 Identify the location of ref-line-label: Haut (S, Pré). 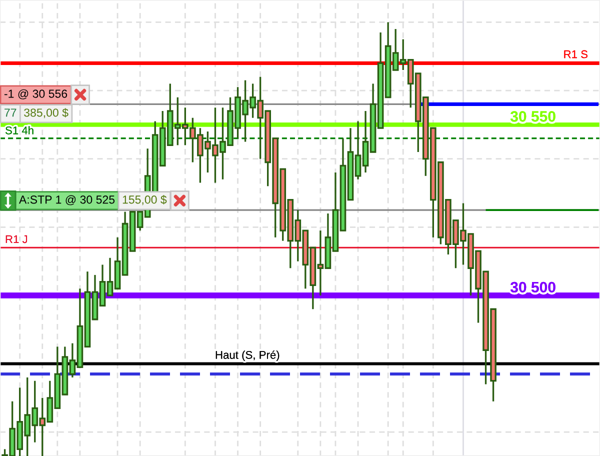
(248, 356).